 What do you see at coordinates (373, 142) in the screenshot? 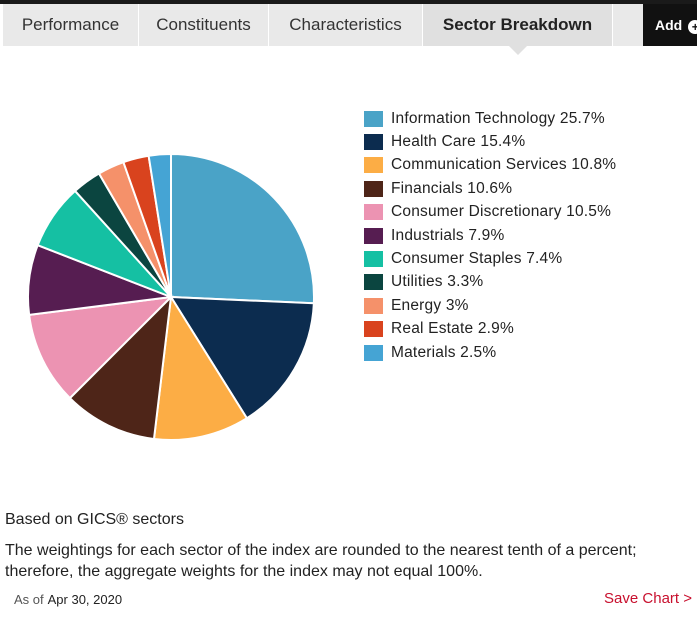
I see `legend-swatch-health-care` at bounding box center [373, 142].